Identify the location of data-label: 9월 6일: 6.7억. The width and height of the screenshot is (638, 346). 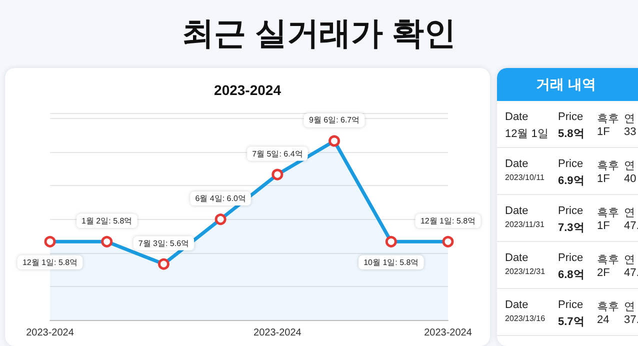
(334, 120).